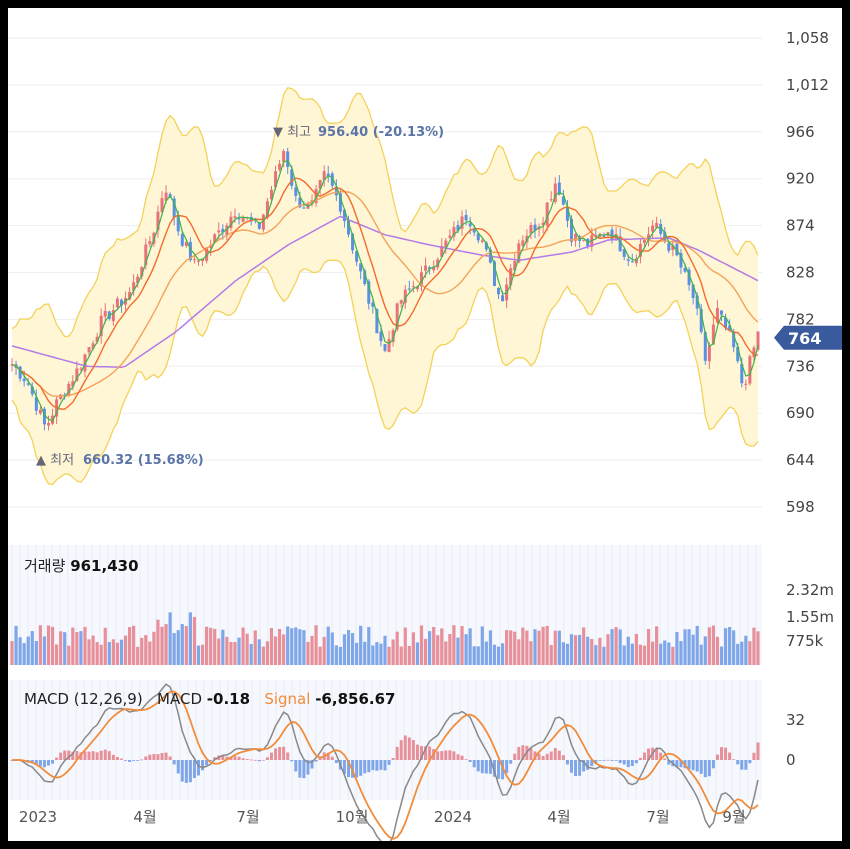  I want to click on price-tick-label: 644, so click(800, 460).